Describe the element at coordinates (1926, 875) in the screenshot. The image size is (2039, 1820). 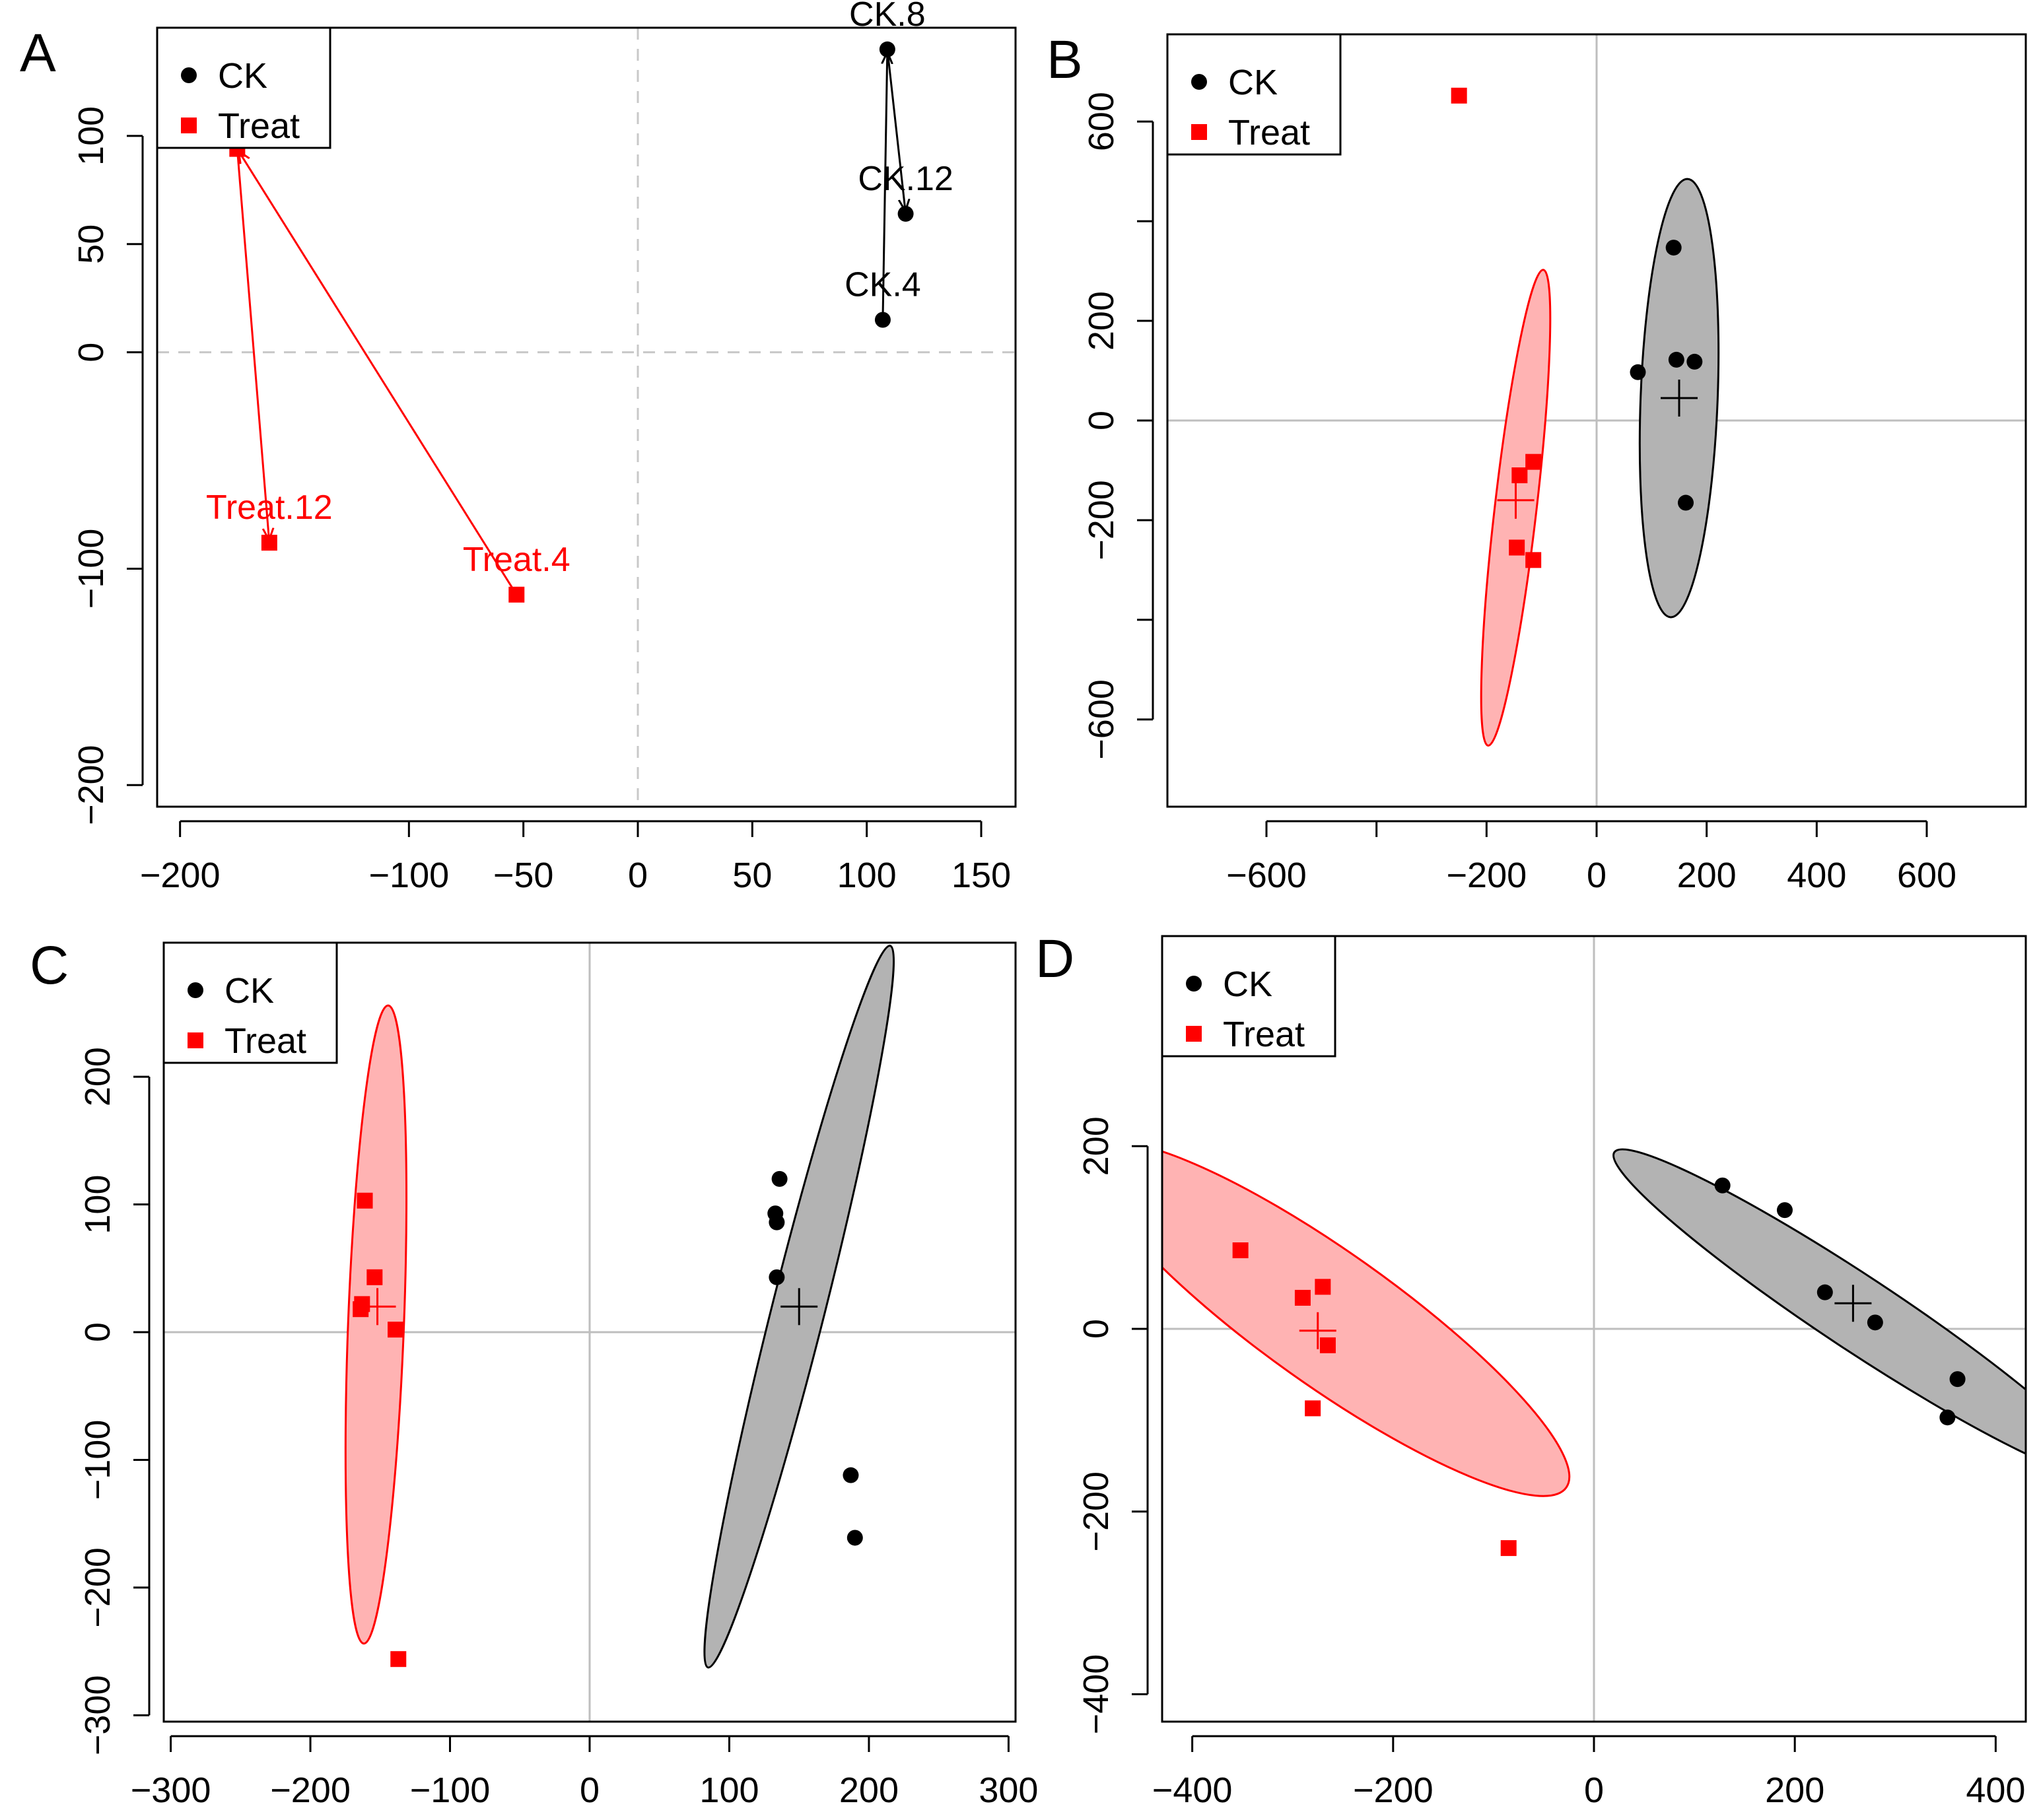
I see `x-tick-label: 600` at that location.